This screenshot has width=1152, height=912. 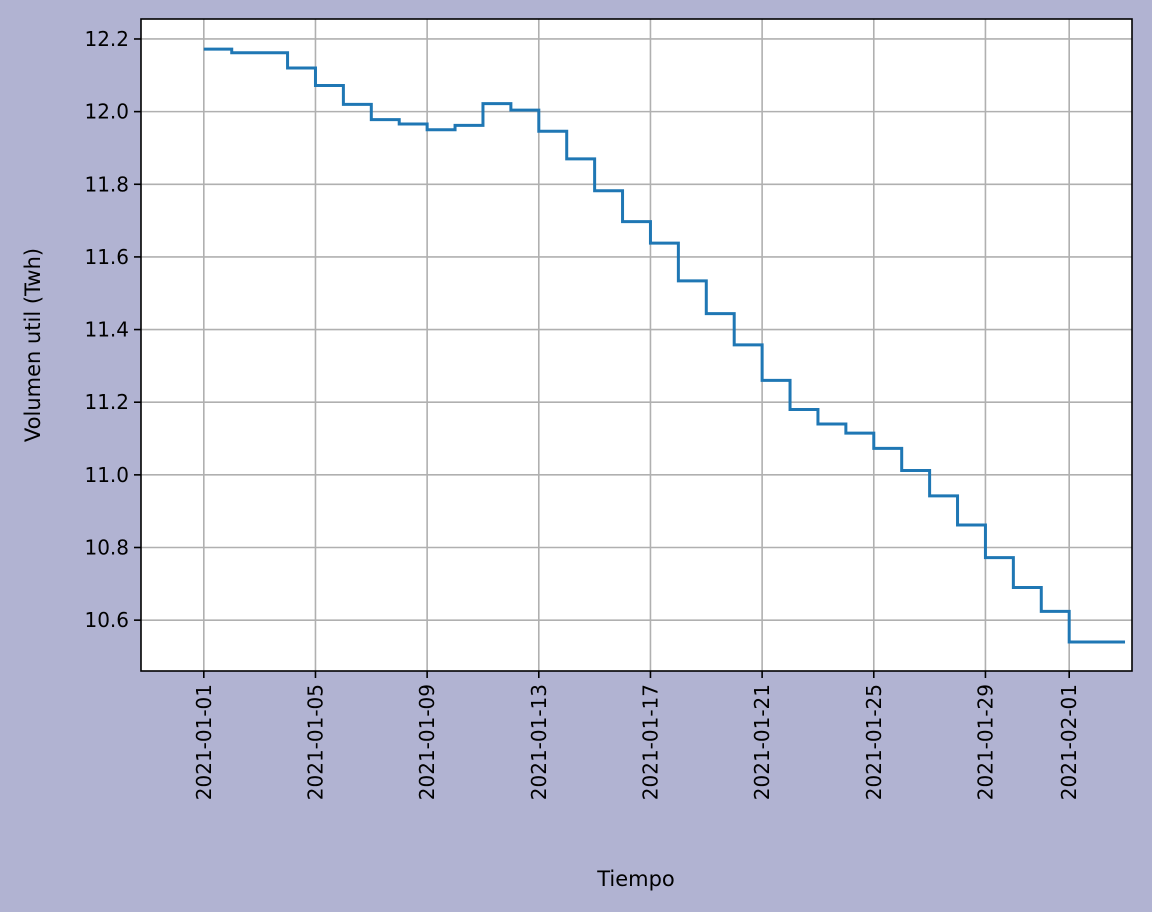 I want to click on y-tick-label: 11.0, so click(x=106, y=475).